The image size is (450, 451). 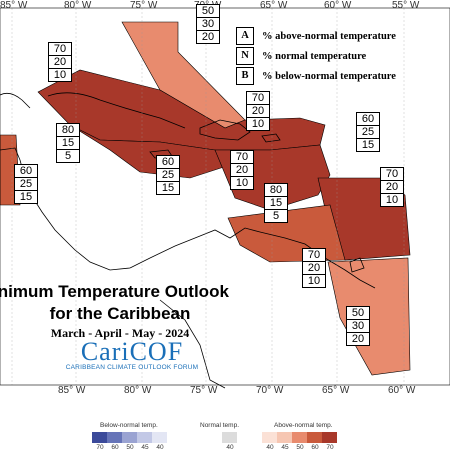 I want to click on lon-label-bottom: 70° W, so click(x=270, y=390).